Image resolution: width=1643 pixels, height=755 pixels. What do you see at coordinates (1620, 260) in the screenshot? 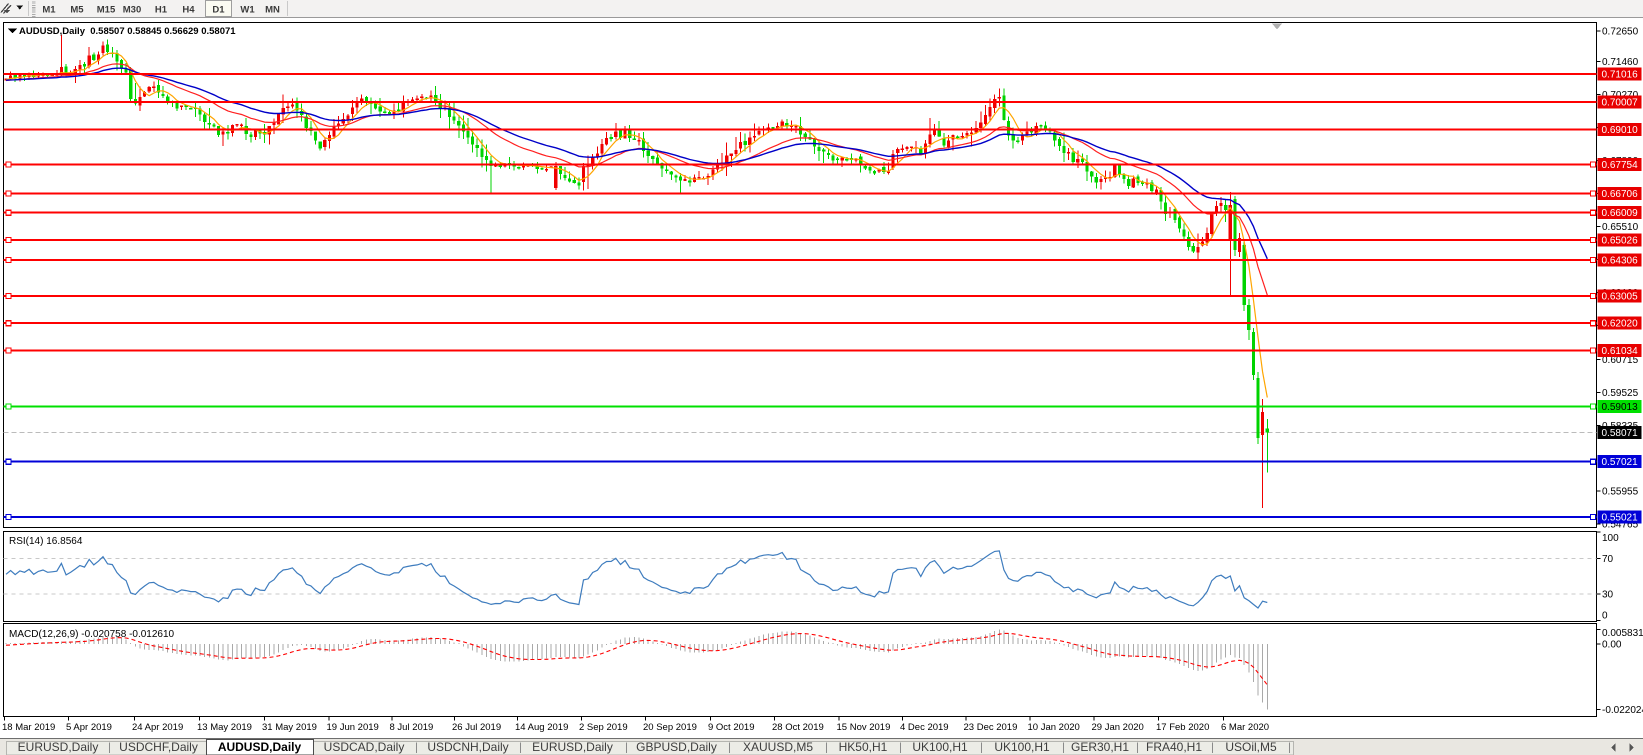
I see `svg-text: 0.64306` at bounding box center [1620, 260].